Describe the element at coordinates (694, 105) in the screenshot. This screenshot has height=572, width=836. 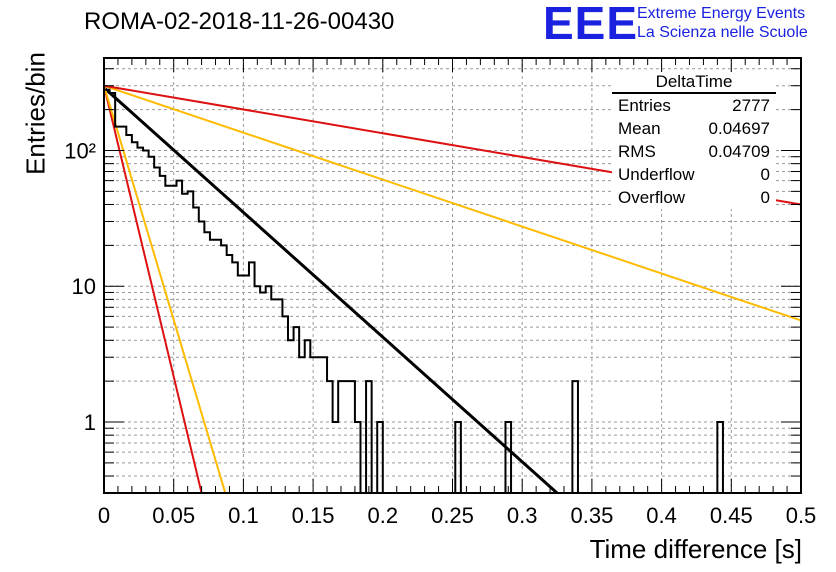
I see `stats-row-entries: Entries 2777` at that location.